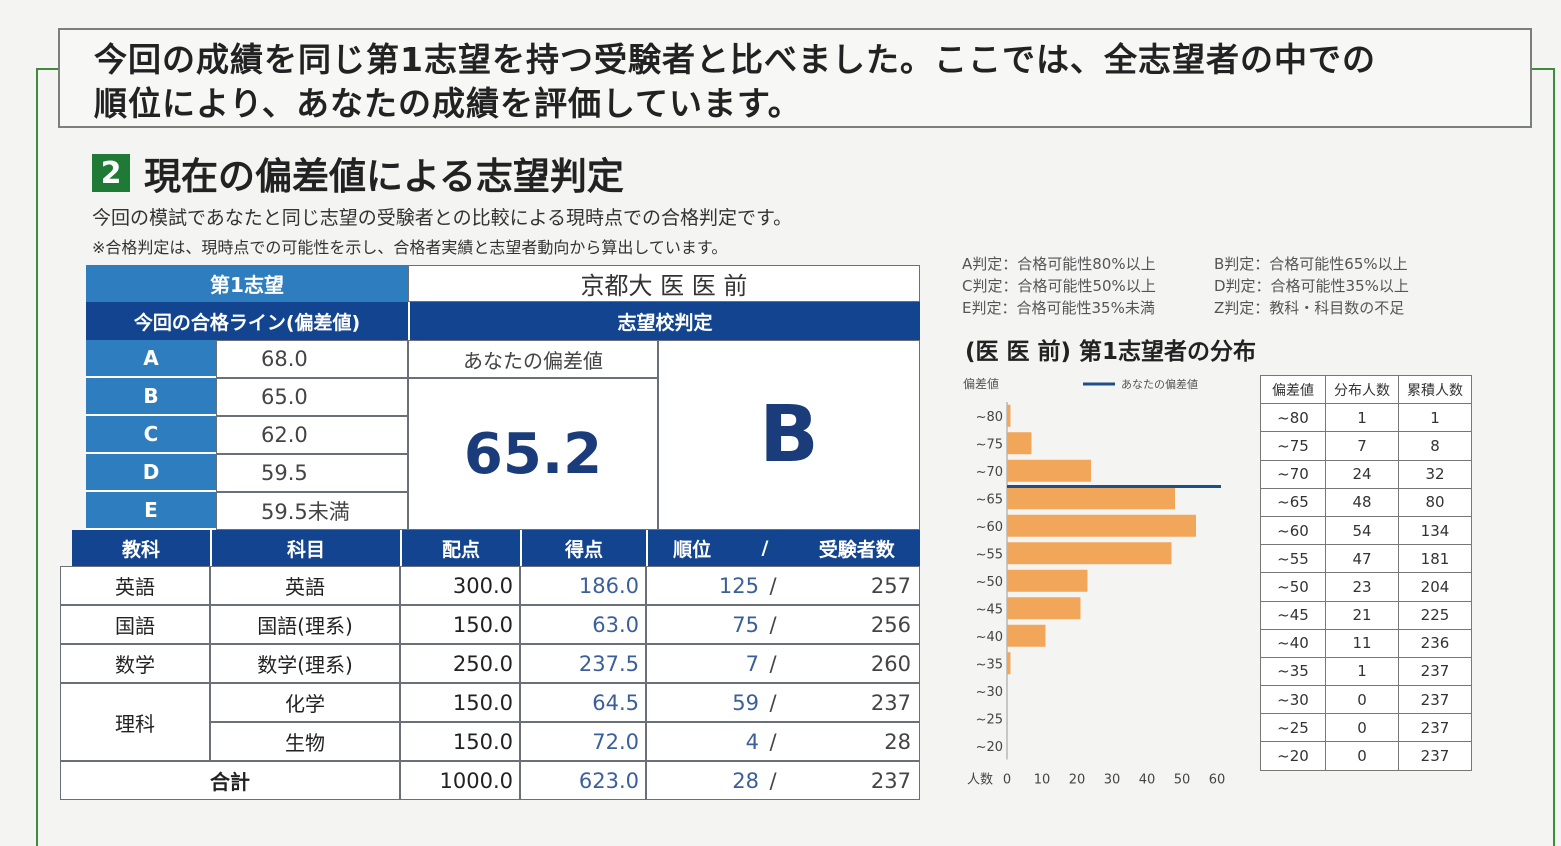 The image size is (1561, 846). What do you see at coordinates (890, 663) in the screenshot?
I see `examinees: 260` at bounding box center [890, 663].